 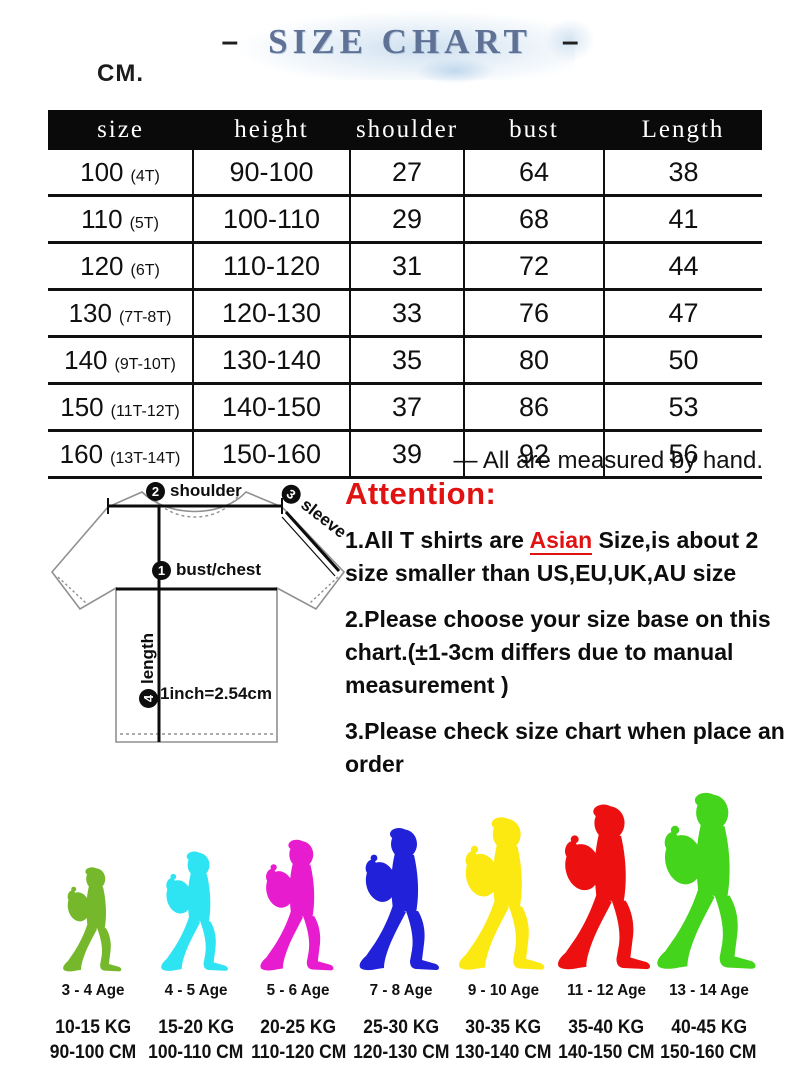 What do you see at coordinates (298, 990) in the screenshot?
I see `age-label: 5 - 6 Age` at bounding box center [298, 990].